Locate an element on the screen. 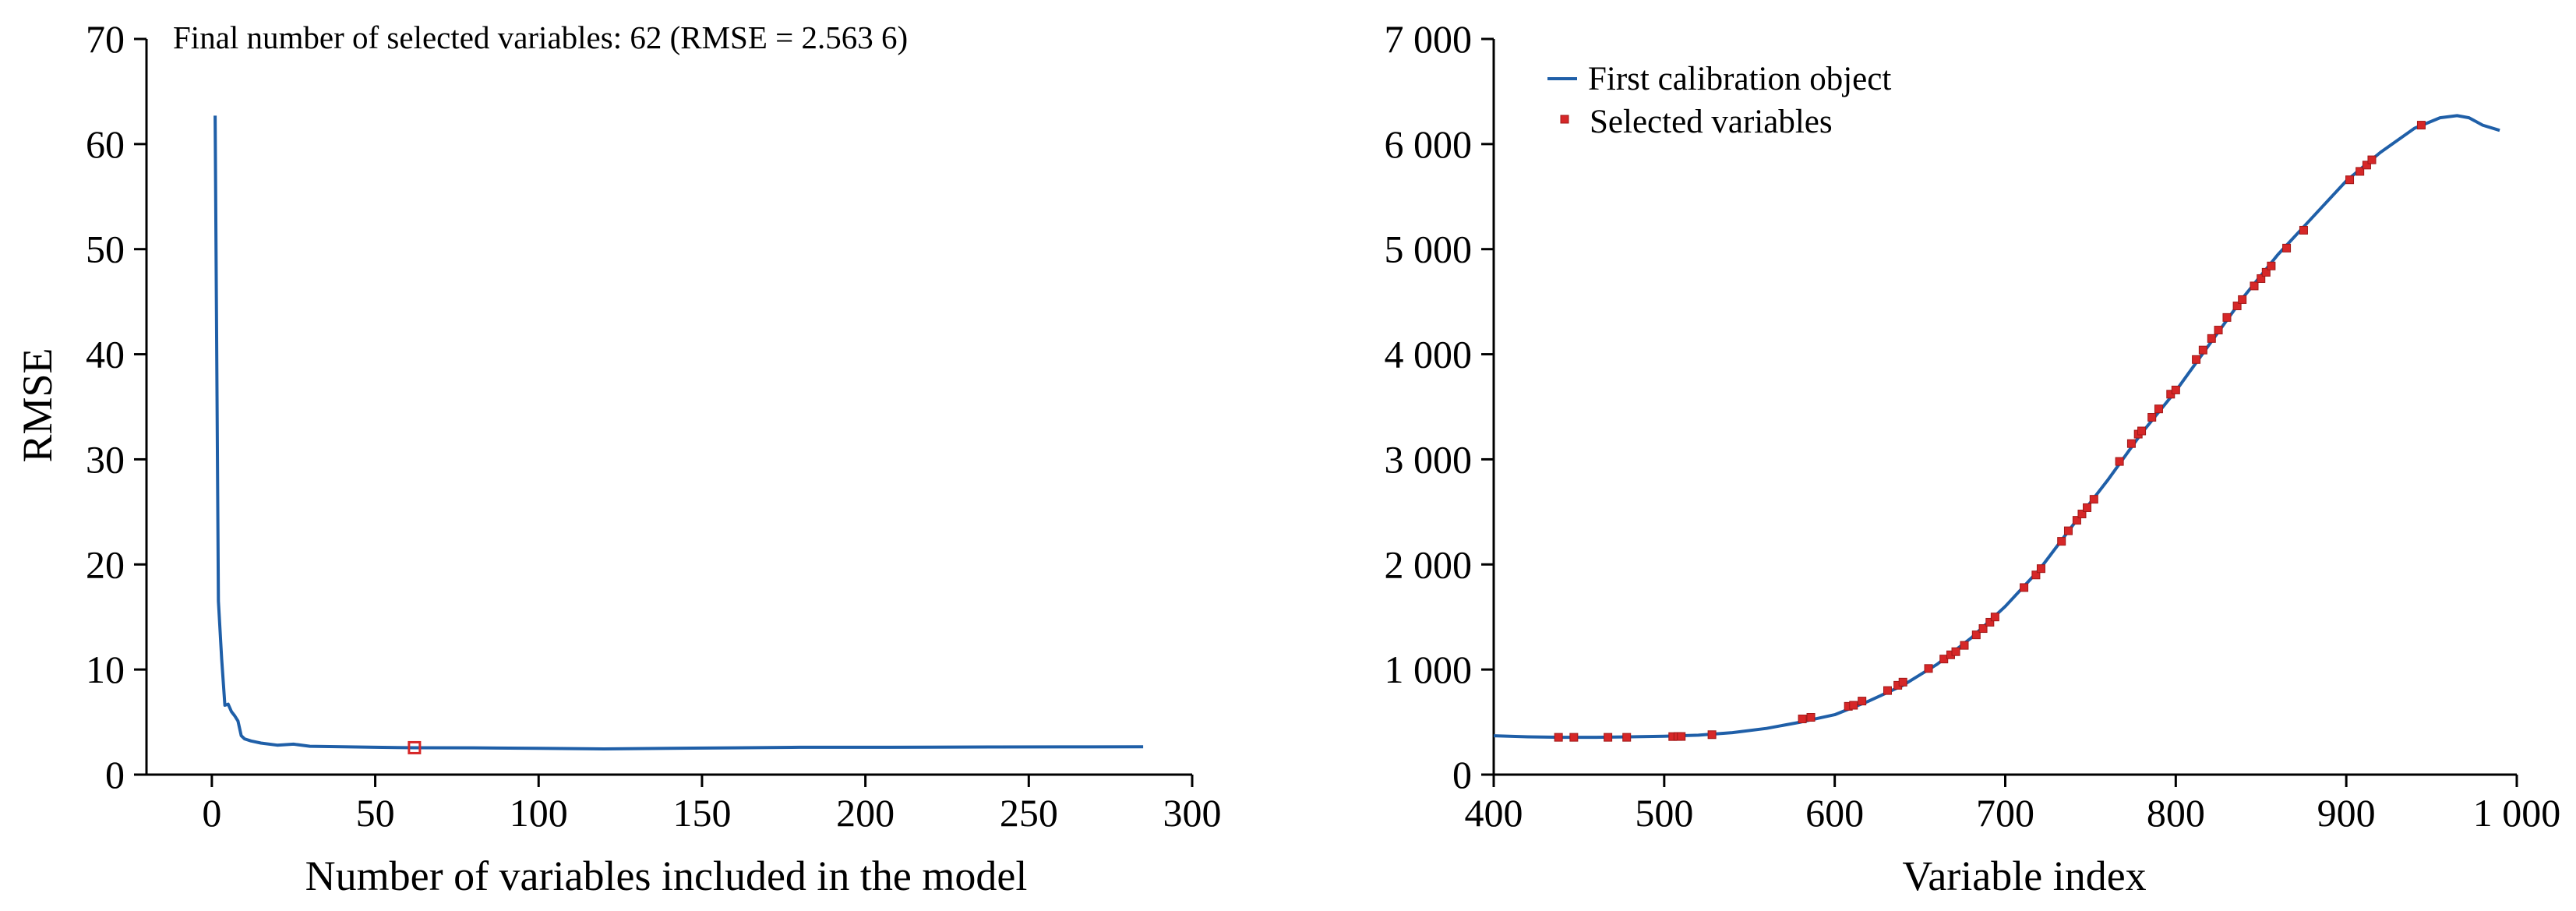  x-tick-label: 600 is located at coordinates (1834, 813).